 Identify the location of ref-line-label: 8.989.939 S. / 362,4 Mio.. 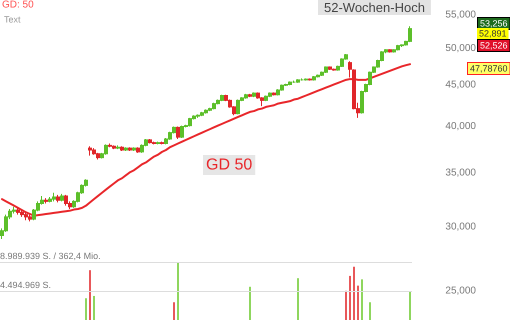
(50, 256).